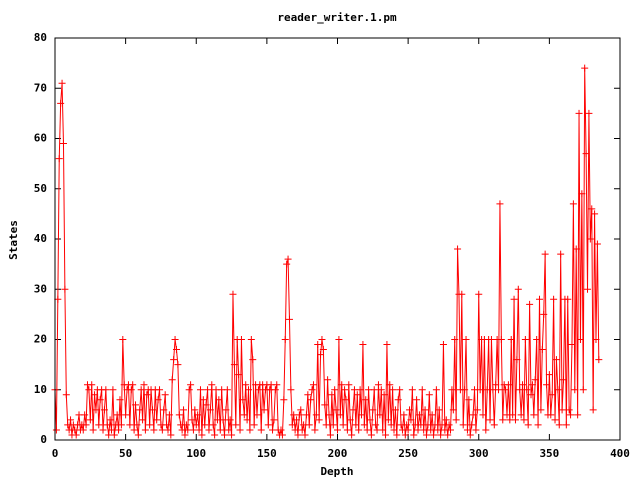 The width and height of the screenshot is (640, 480). Describe the element at coordinates (620, 453) in the screenshot. I see `x-tick-label: 400` at that location.